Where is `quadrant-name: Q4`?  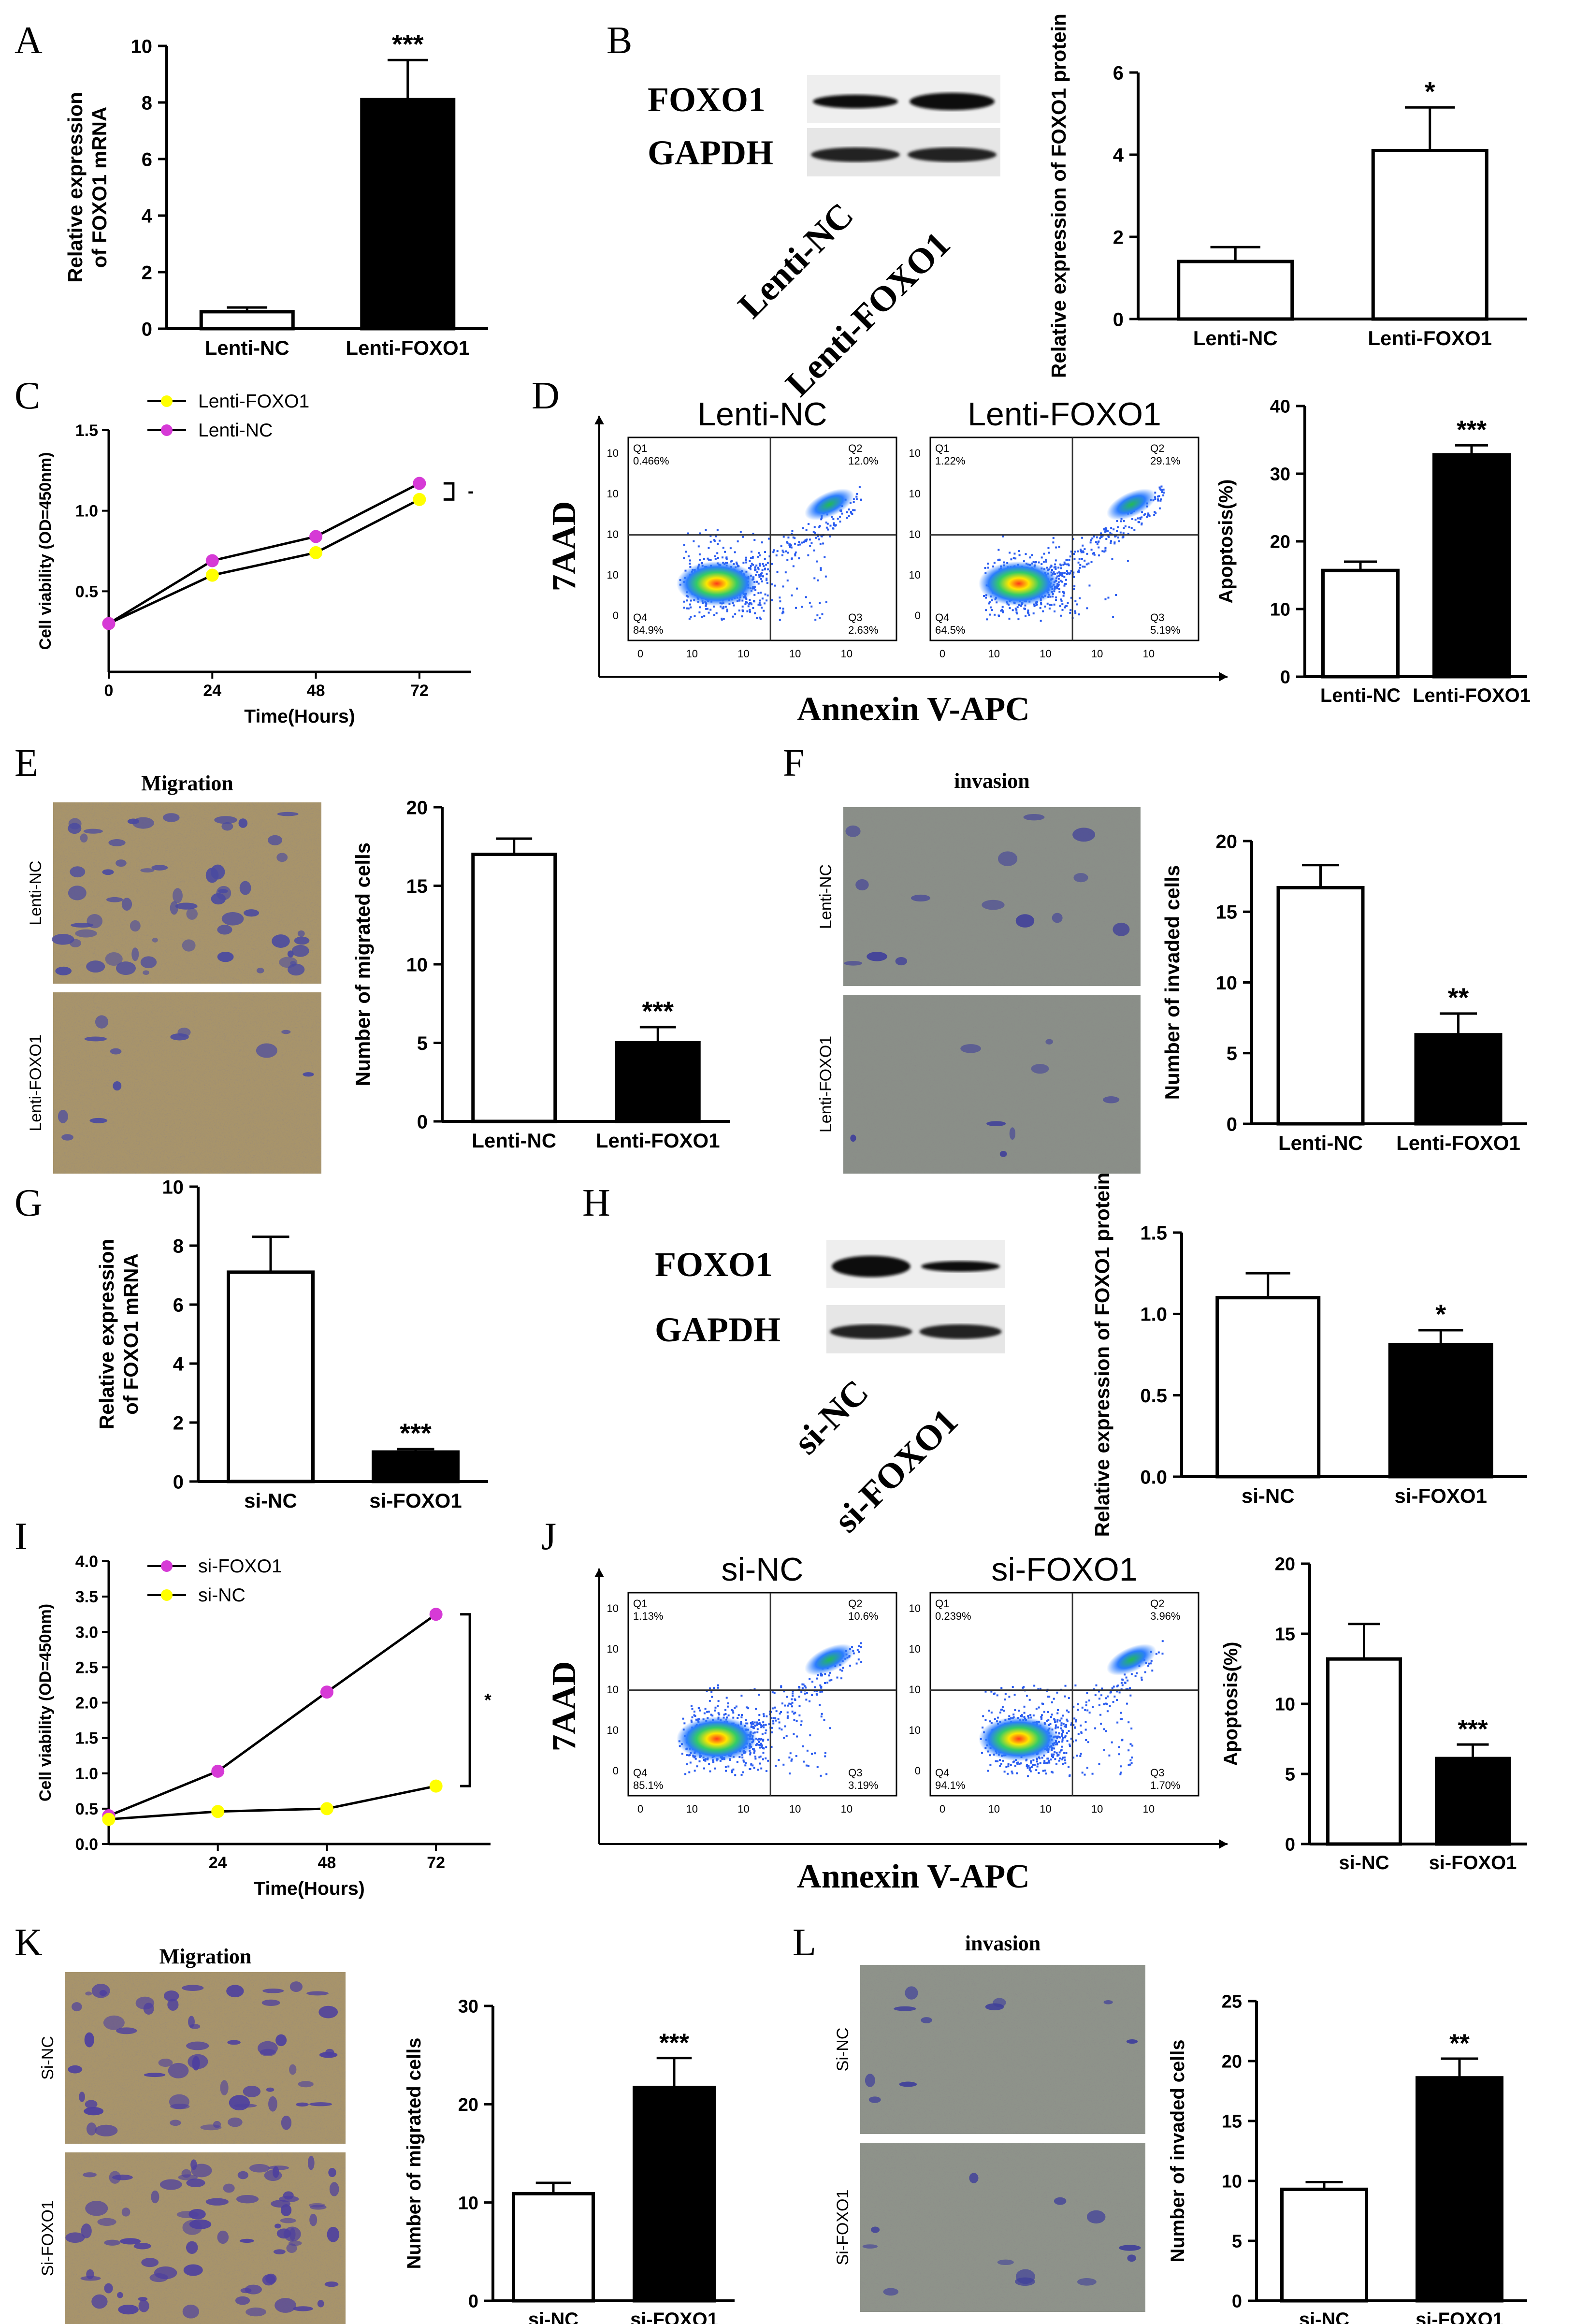
quadrant-name: Q4 is located at coordinates (640, 617).